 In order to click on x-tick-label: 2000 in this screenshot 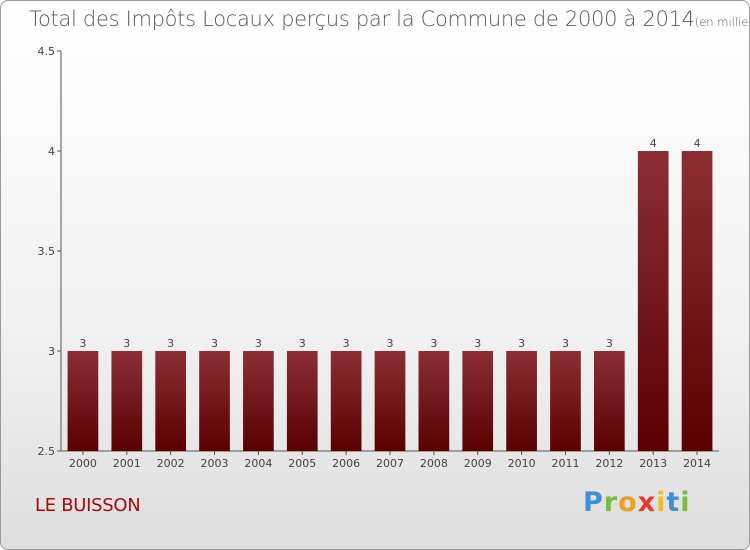, I will do `click(83, 463)`.